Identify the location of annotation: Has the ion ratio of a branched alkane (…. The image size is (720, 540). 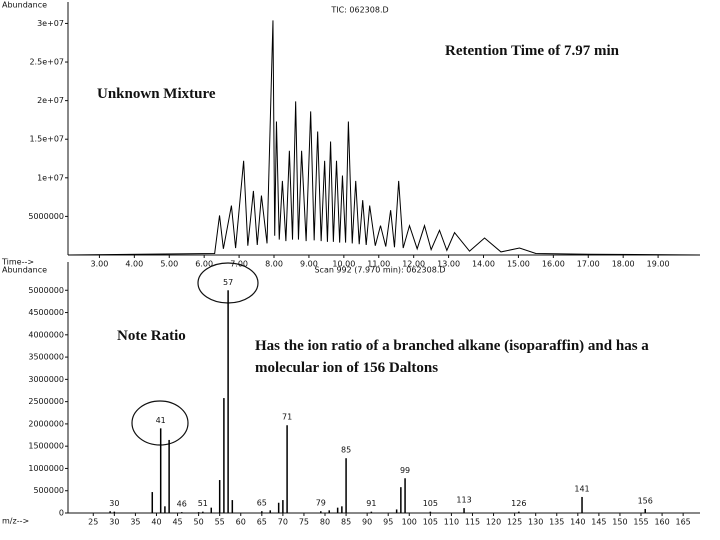
(452, 357).